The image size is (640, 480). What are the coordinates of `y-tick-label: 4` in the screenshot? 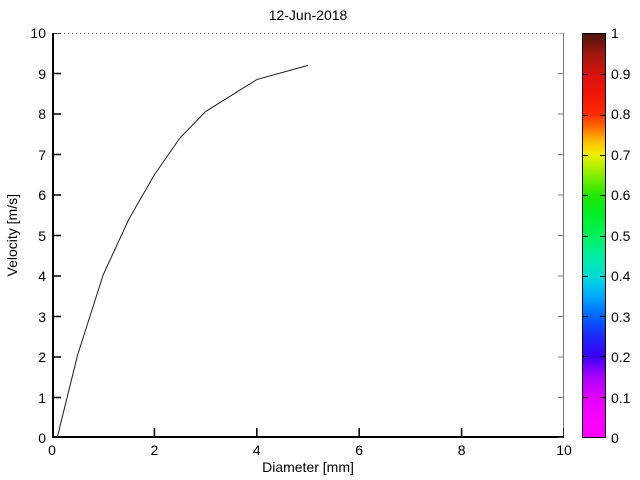 It's located at (42, 276).